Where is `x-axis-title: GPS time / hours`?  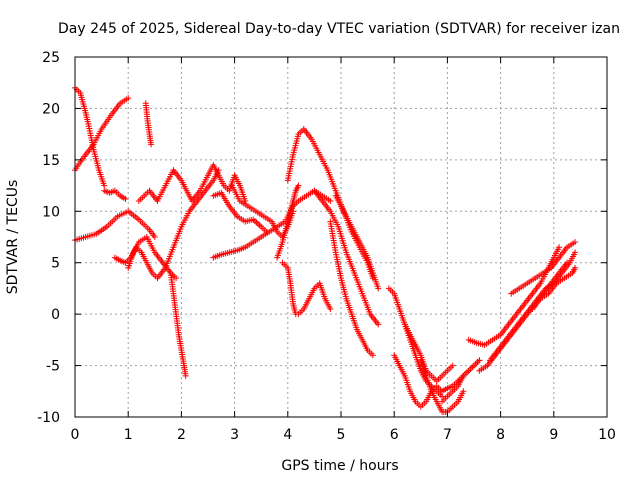
x-axis-title: GPS time / hours is located at coordinates (339, 466).